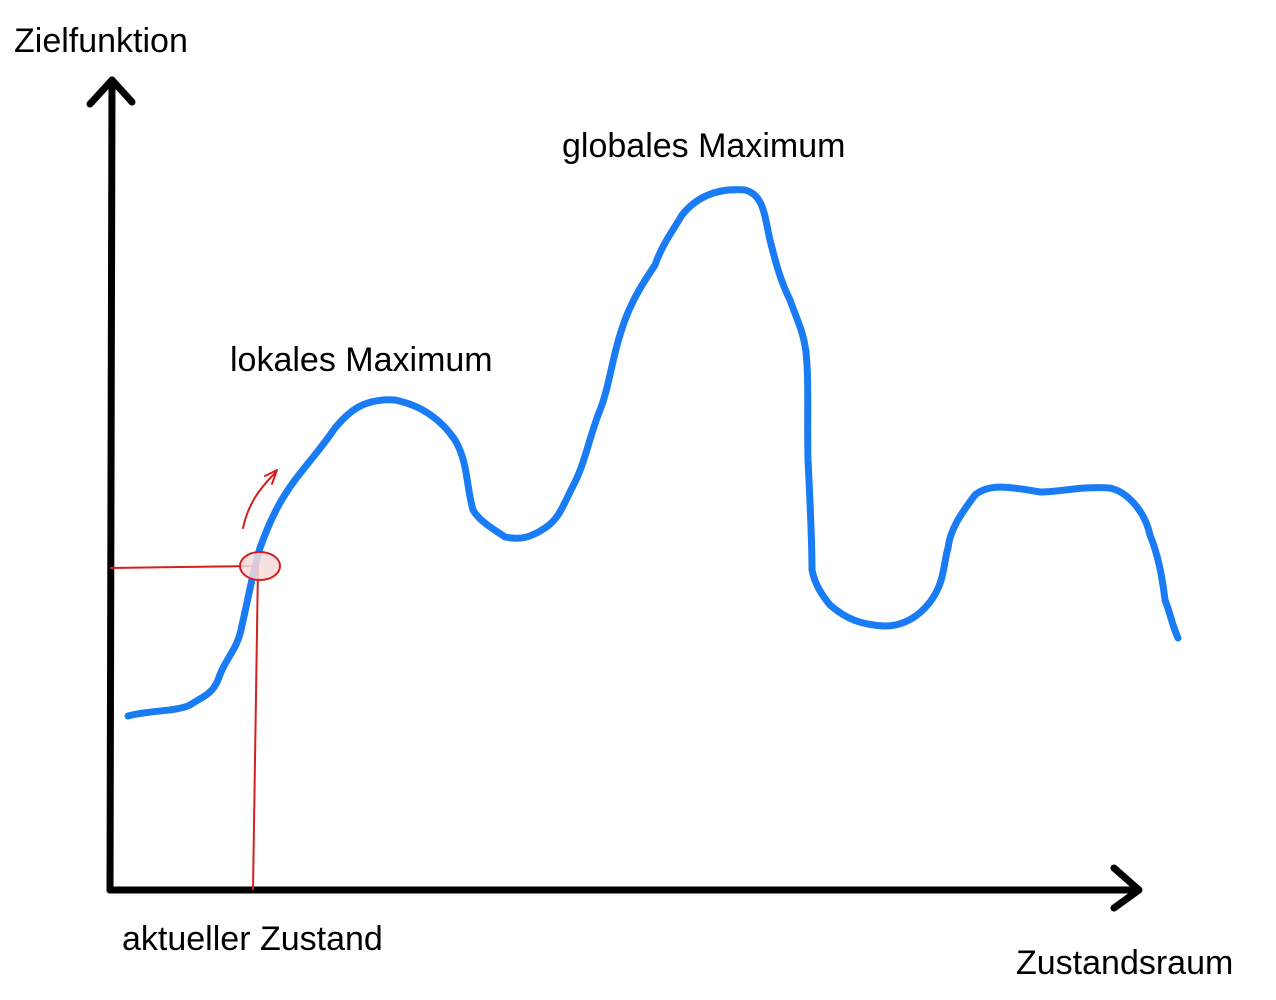  I want to click on current-state-vertical-line, so click(255, 728).